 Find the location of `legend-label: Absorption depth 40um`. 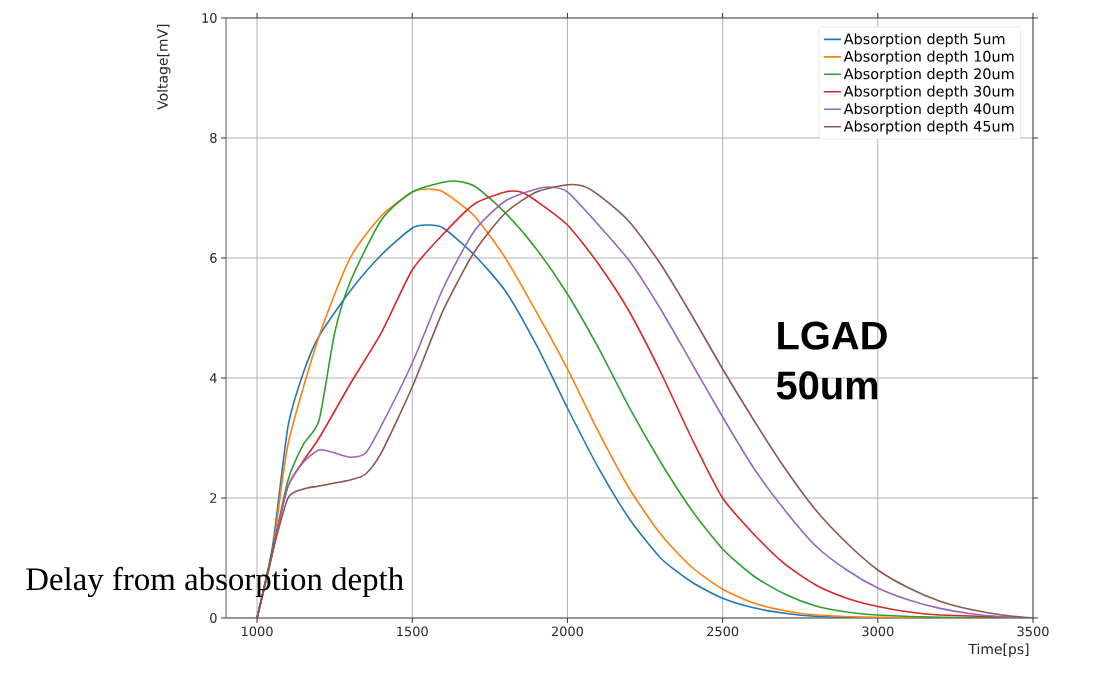

legend-label: Absorption depth 40um is located at coordinates (928, 109).